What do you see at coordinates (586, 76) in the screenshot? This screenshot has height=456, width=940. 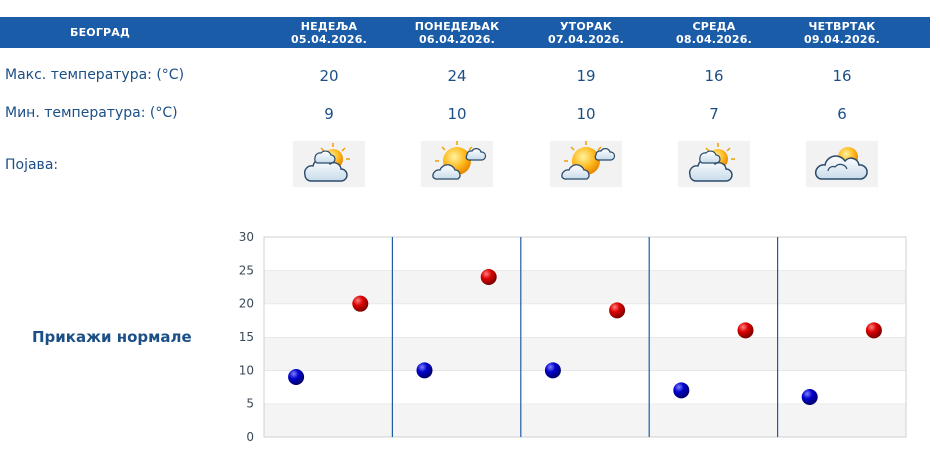 I see `max-temp-value: 19` at bounding box center [586, 76].